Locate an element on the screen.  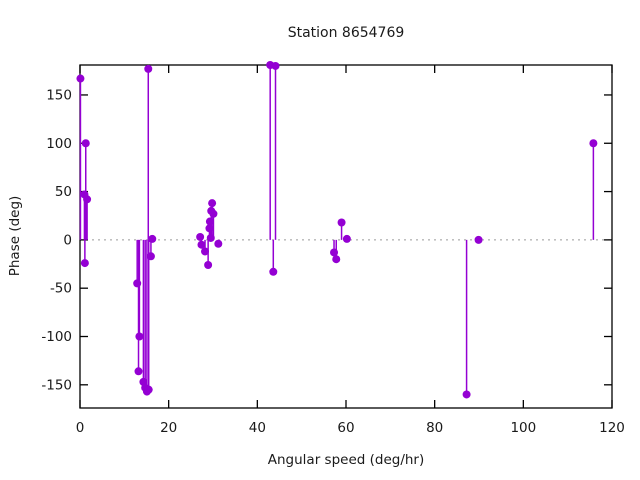
x-tick-label: 0 is located at coordinates (80, 428).